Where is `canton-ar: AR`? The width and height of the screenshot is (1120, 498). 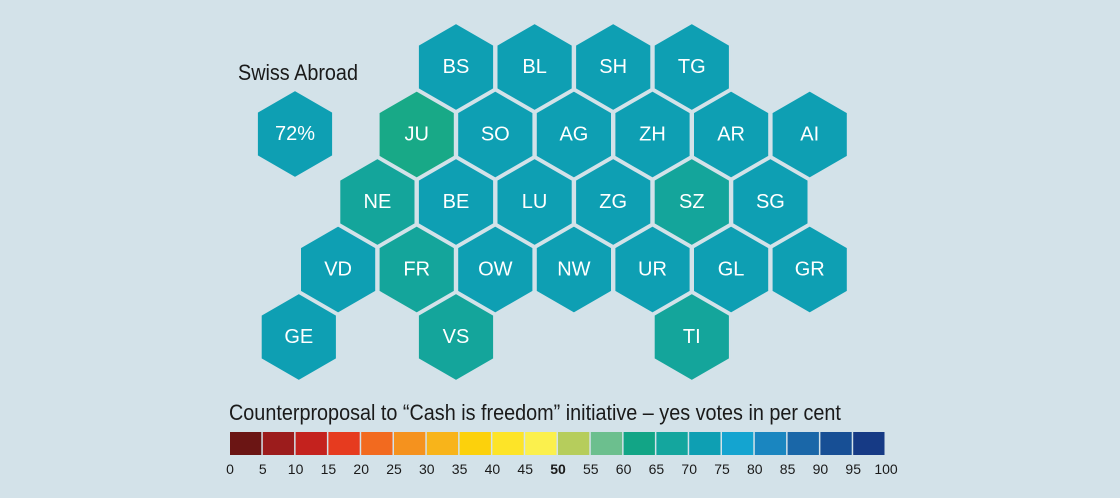
canton-ar: AR is located at coordinates (731, 134).